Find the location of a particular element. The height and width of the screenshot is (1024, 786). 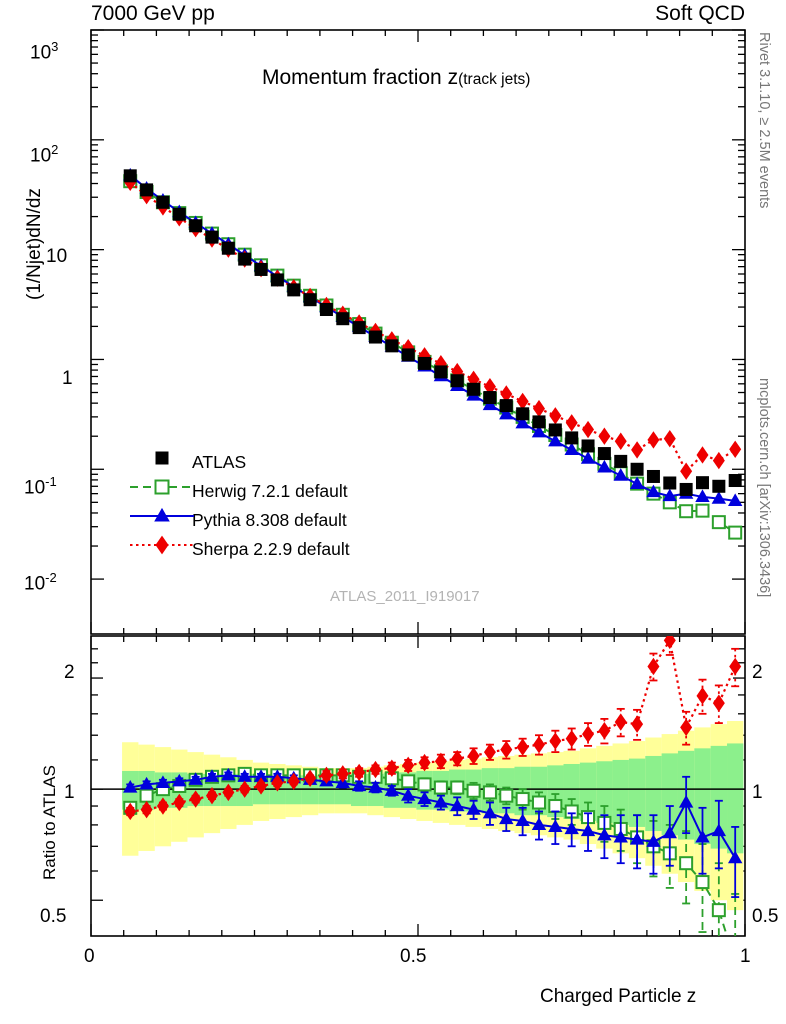

legend-label-pythia: Pythia 8.308 default is located at coordinates (269, 520).